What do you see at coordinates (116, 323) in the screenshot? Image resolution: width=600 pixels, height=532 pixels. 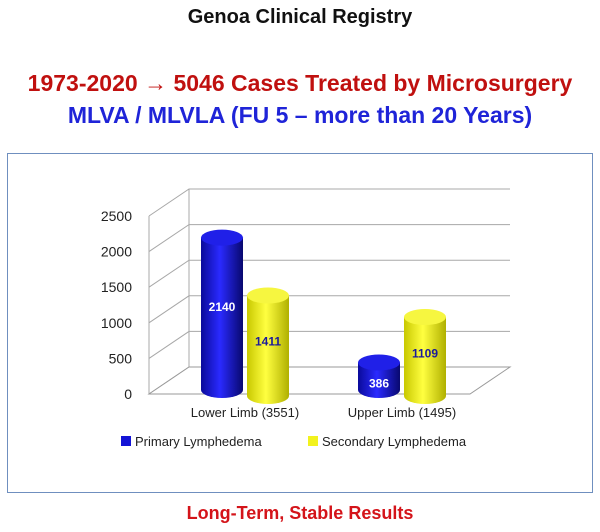 I see `y-tick-label: 1000` at bounding box center [116, 323].